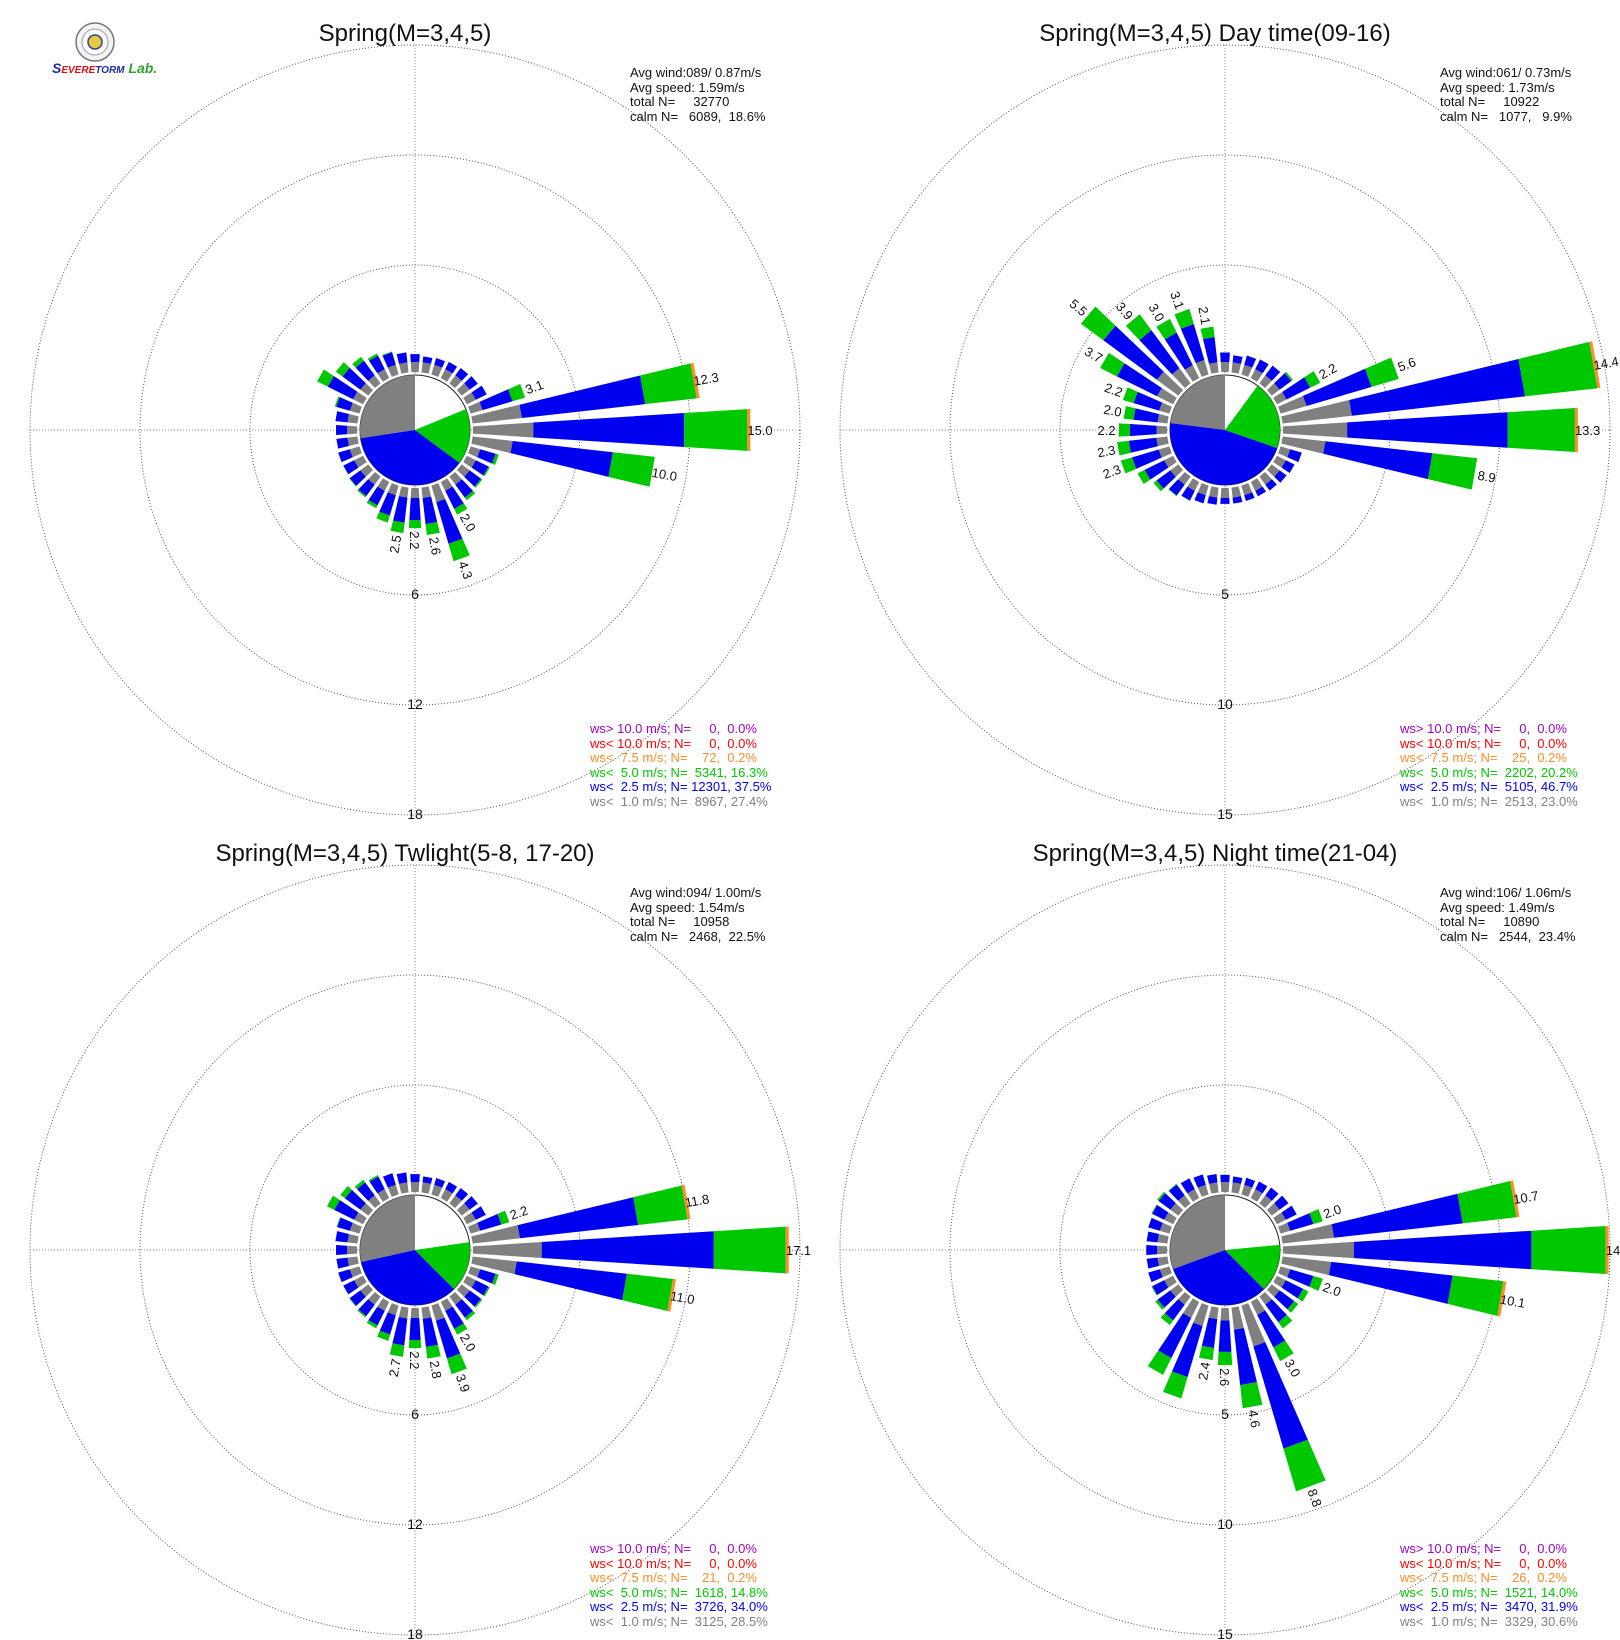 The image size is (1620, 1640). What do you see at coordinates (1587, 430) in the screenshot?
I see `petal-value-label: 13.3` at bounding box center [1587, 430].